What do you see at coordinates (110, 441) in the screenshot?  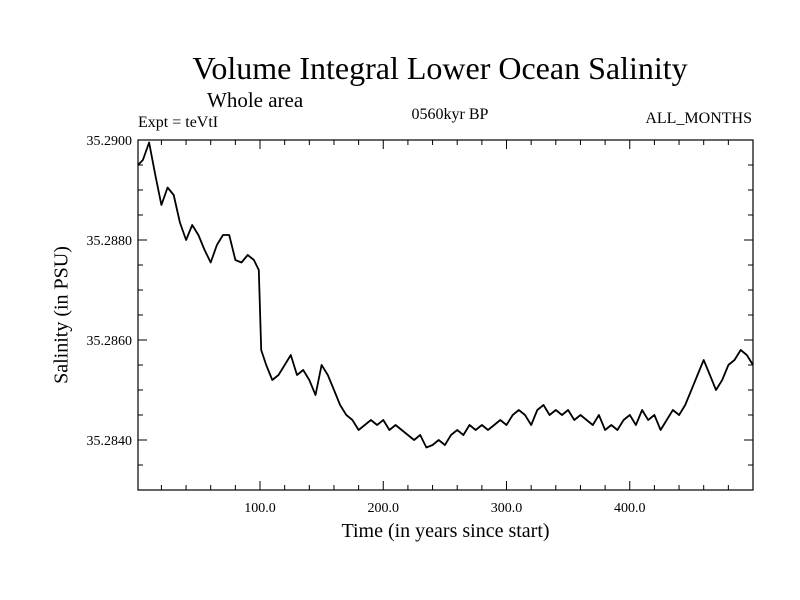 I see `y-tick-label: 35.2840` at bounding box center [110, 441].